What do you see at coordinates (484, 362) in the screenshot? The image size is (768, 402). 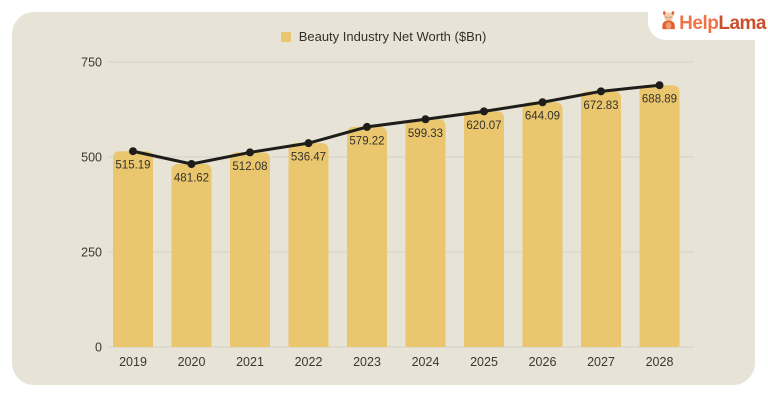 I see `x-tick-label-2025: 2025` at bounding box center [484, 362].